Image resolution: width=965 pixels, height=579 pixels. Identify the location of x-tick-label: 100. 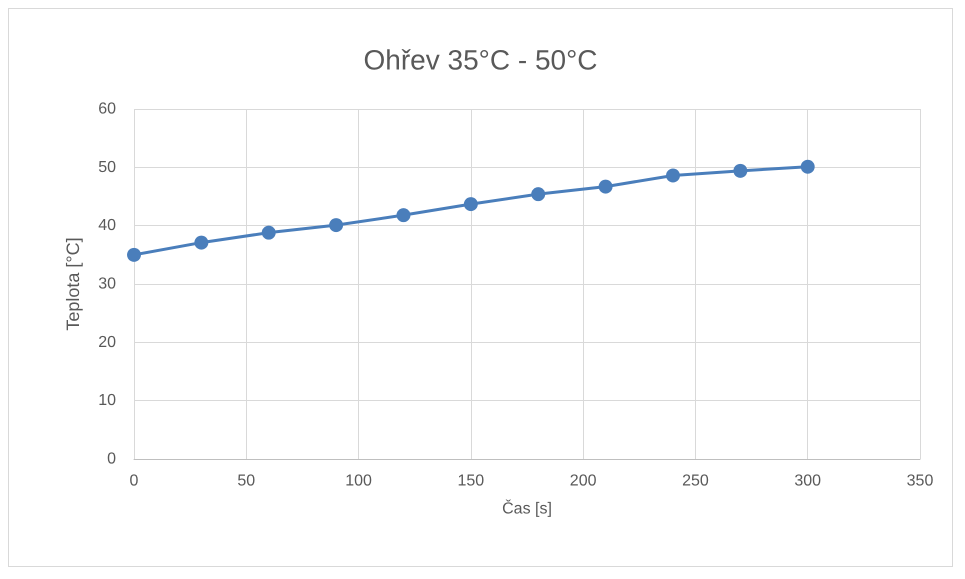
(358, 481).